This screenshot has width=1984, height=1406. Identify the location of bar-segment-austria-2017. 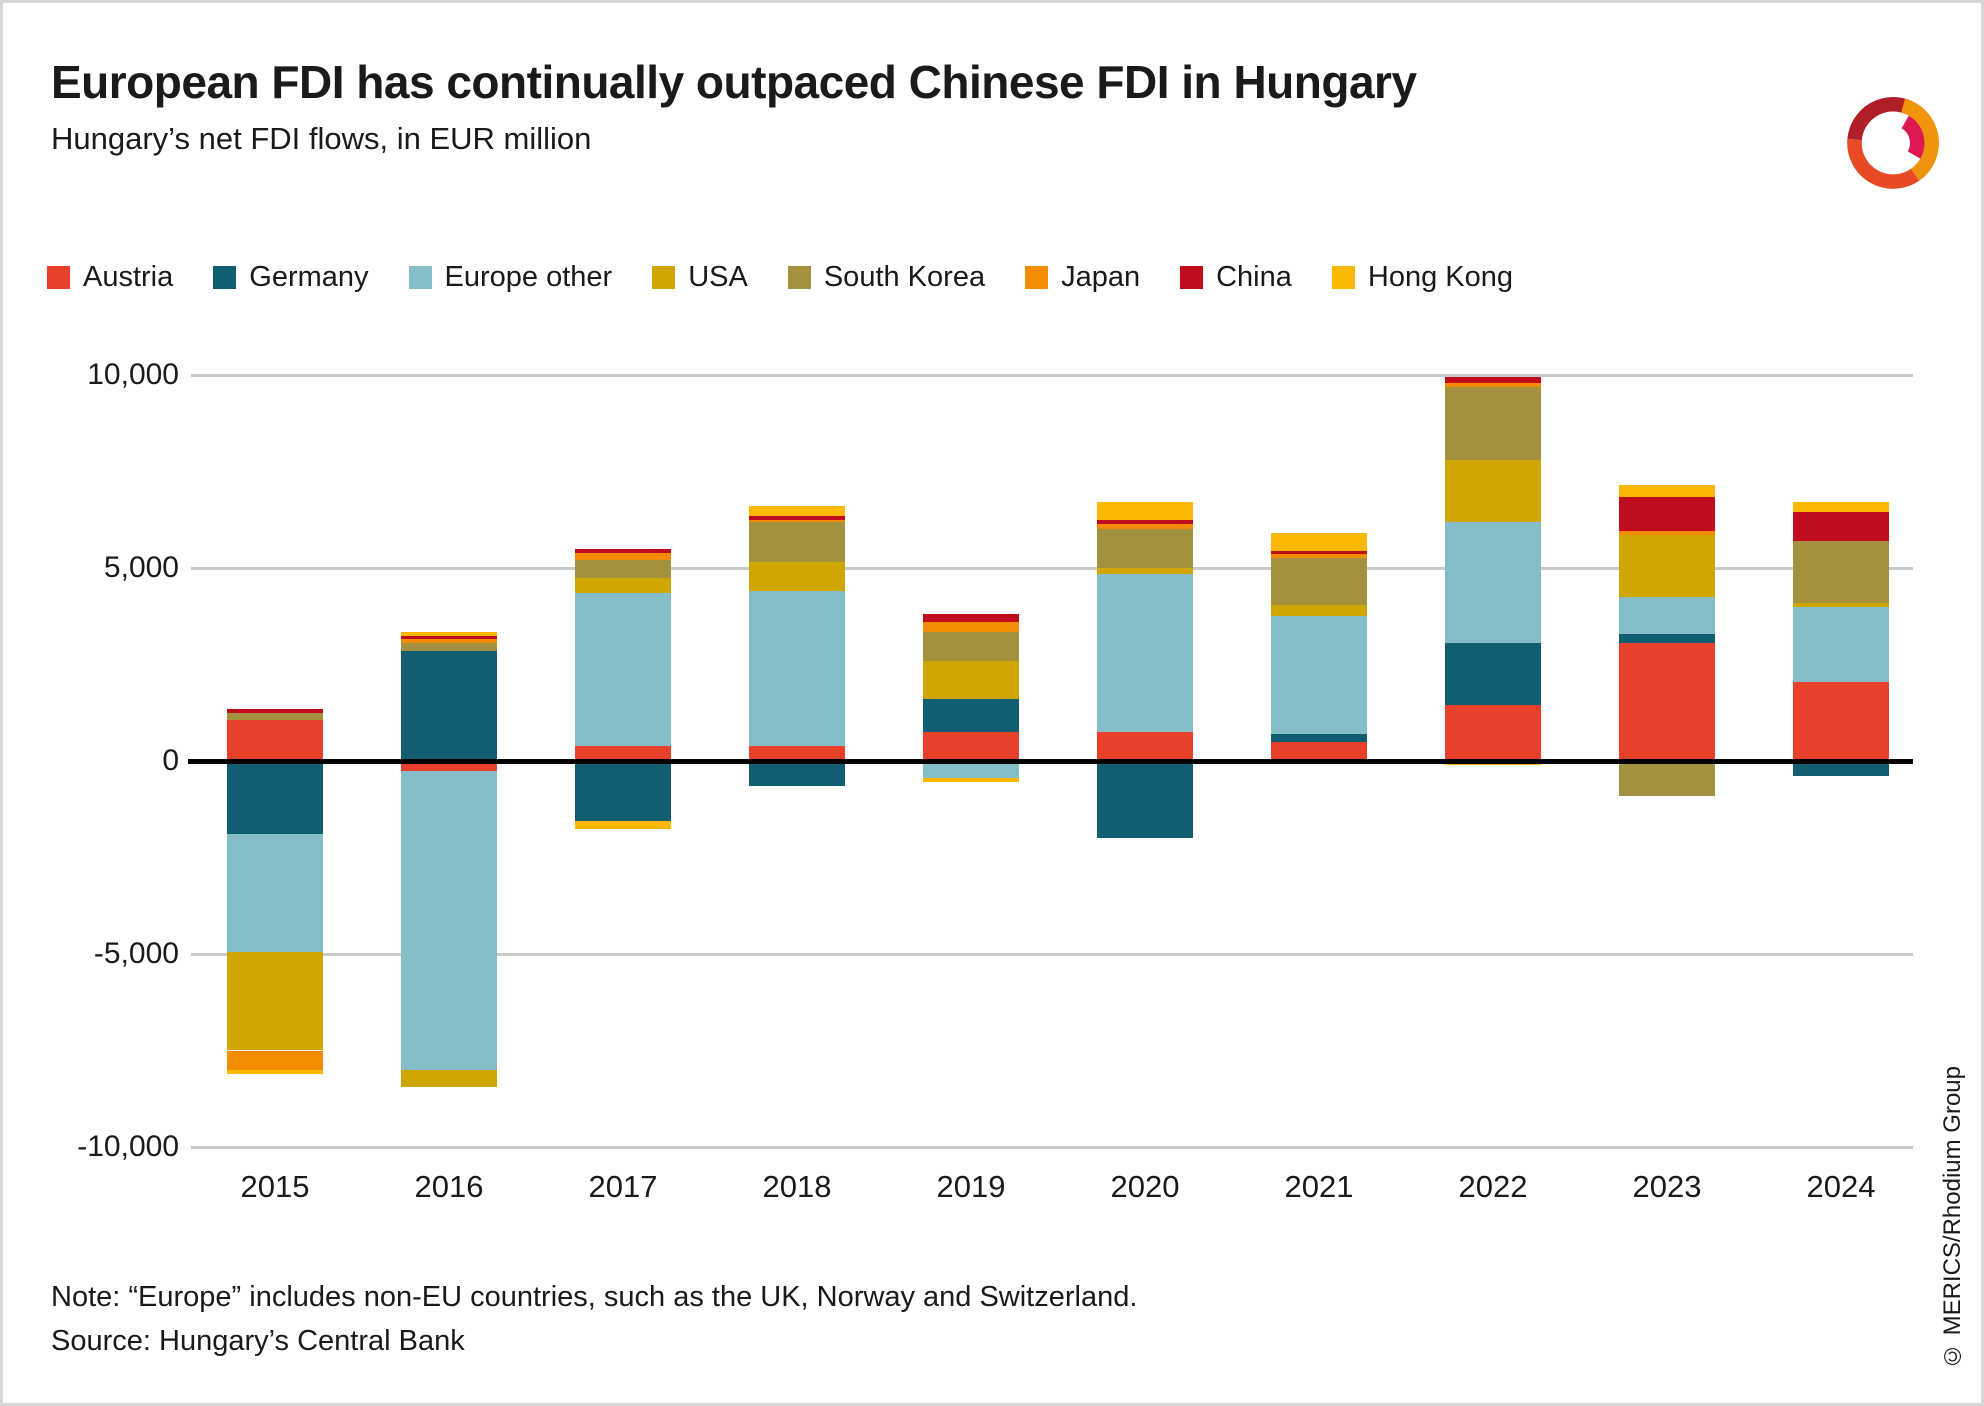
(623, 753).